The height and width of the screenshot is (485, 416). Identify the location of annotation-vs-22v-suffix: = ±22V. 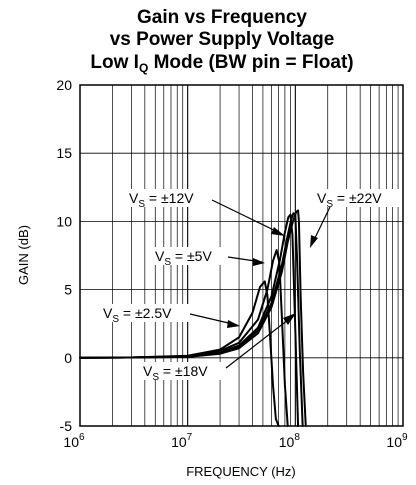
(357, 198).